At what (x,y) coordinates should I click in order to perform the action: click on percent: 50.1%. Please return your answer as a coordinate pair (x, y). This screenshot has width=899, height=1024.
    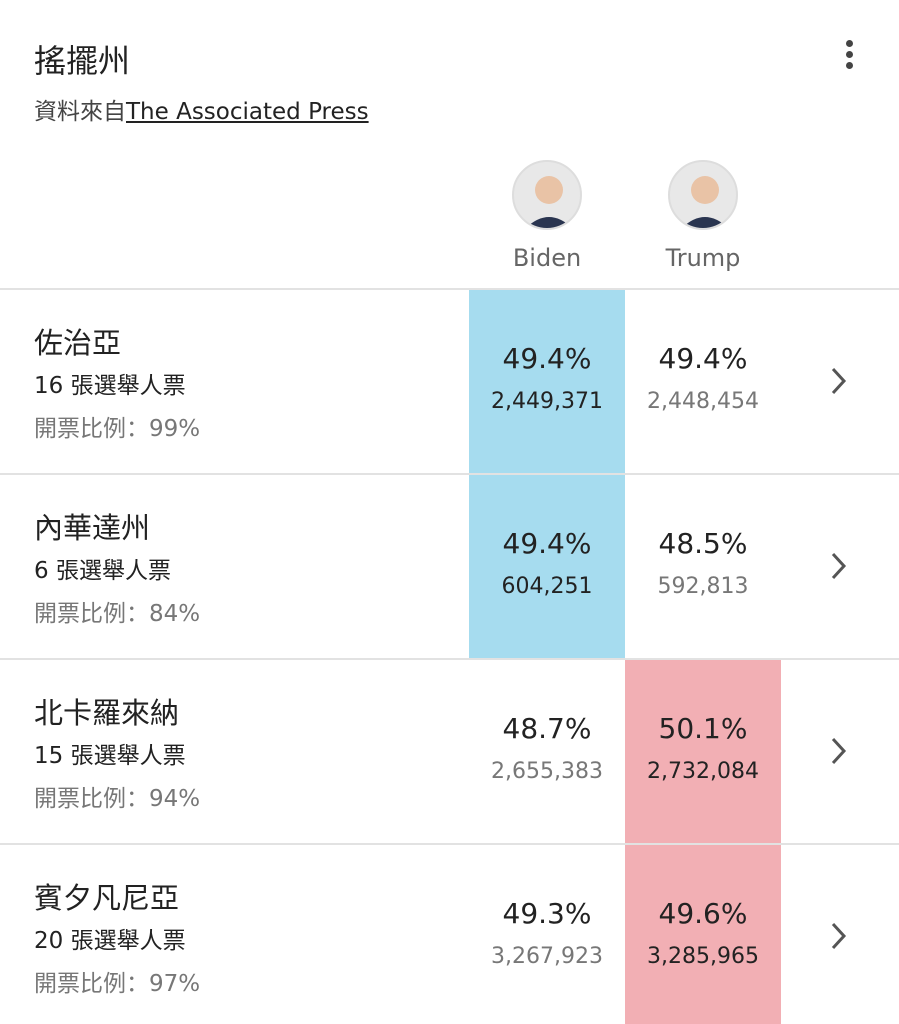
    Looking at the image, I should click on (703, 728).